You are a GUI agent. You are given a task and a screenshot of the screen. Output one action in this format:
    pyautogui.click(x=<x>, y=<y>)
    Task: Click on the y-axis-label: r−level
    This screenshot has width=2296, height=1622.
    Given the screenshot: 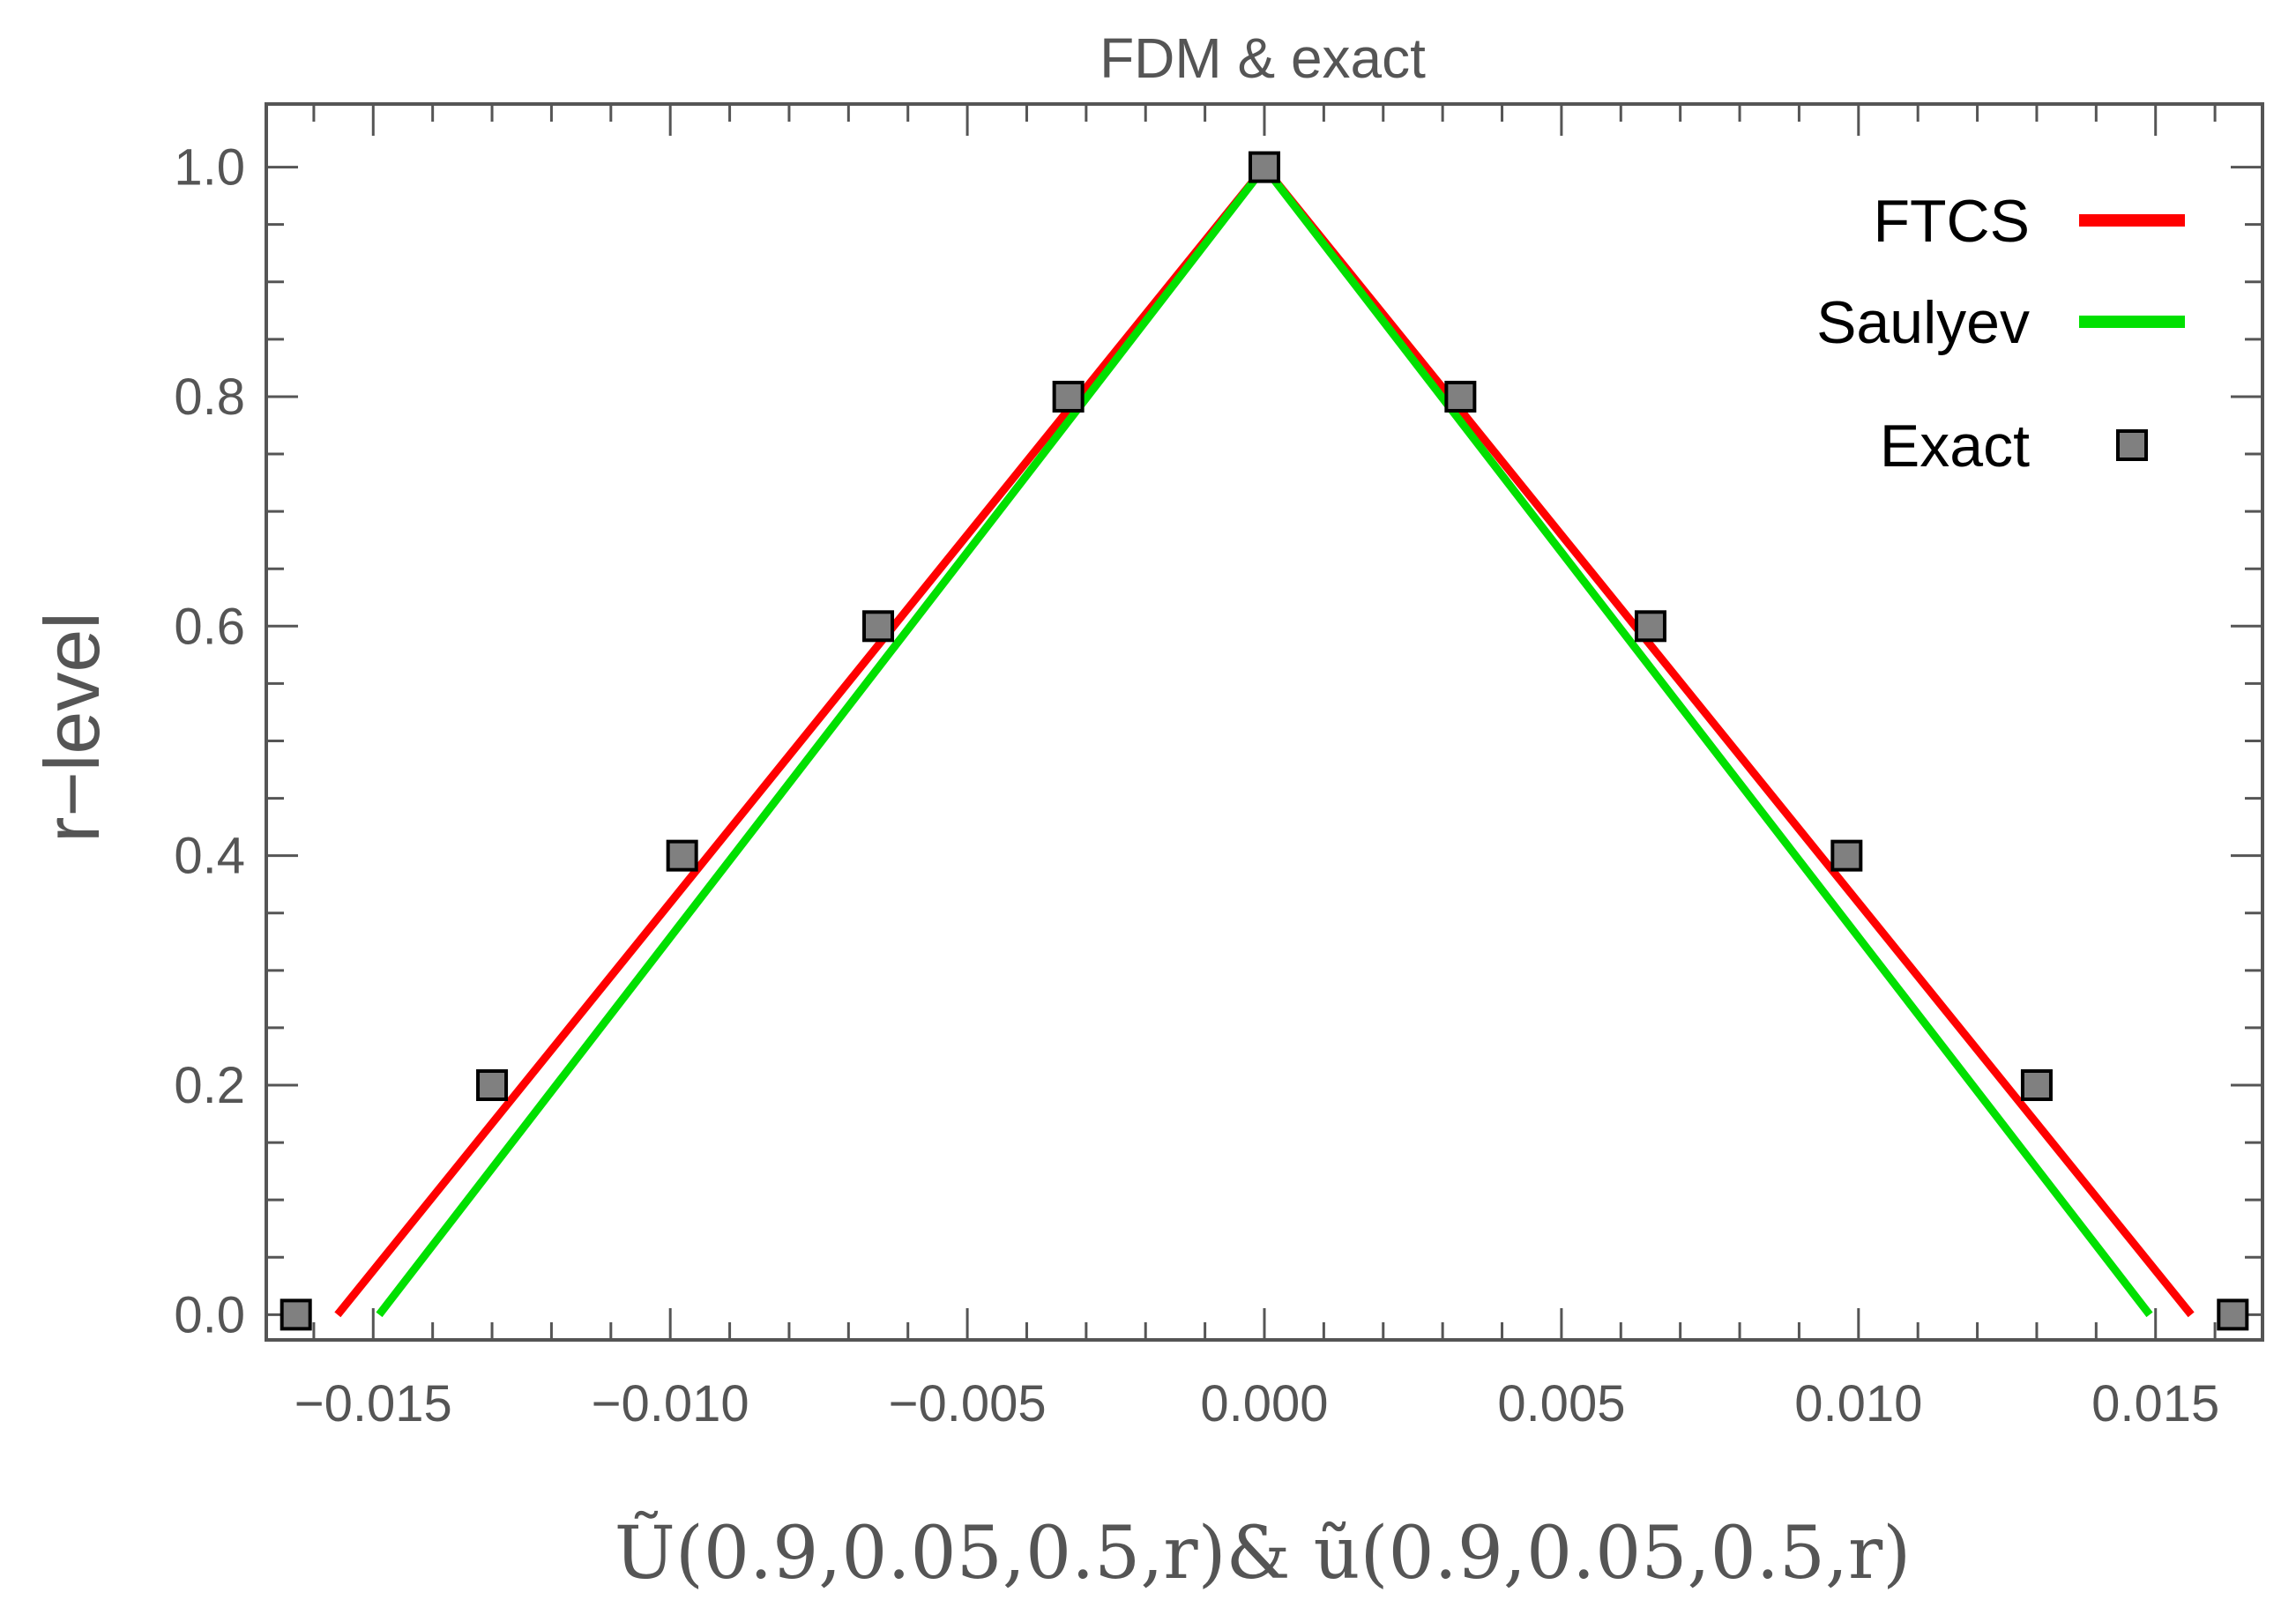 What is the action you would take?
    pyautogui.click(x=72, y=727)
    